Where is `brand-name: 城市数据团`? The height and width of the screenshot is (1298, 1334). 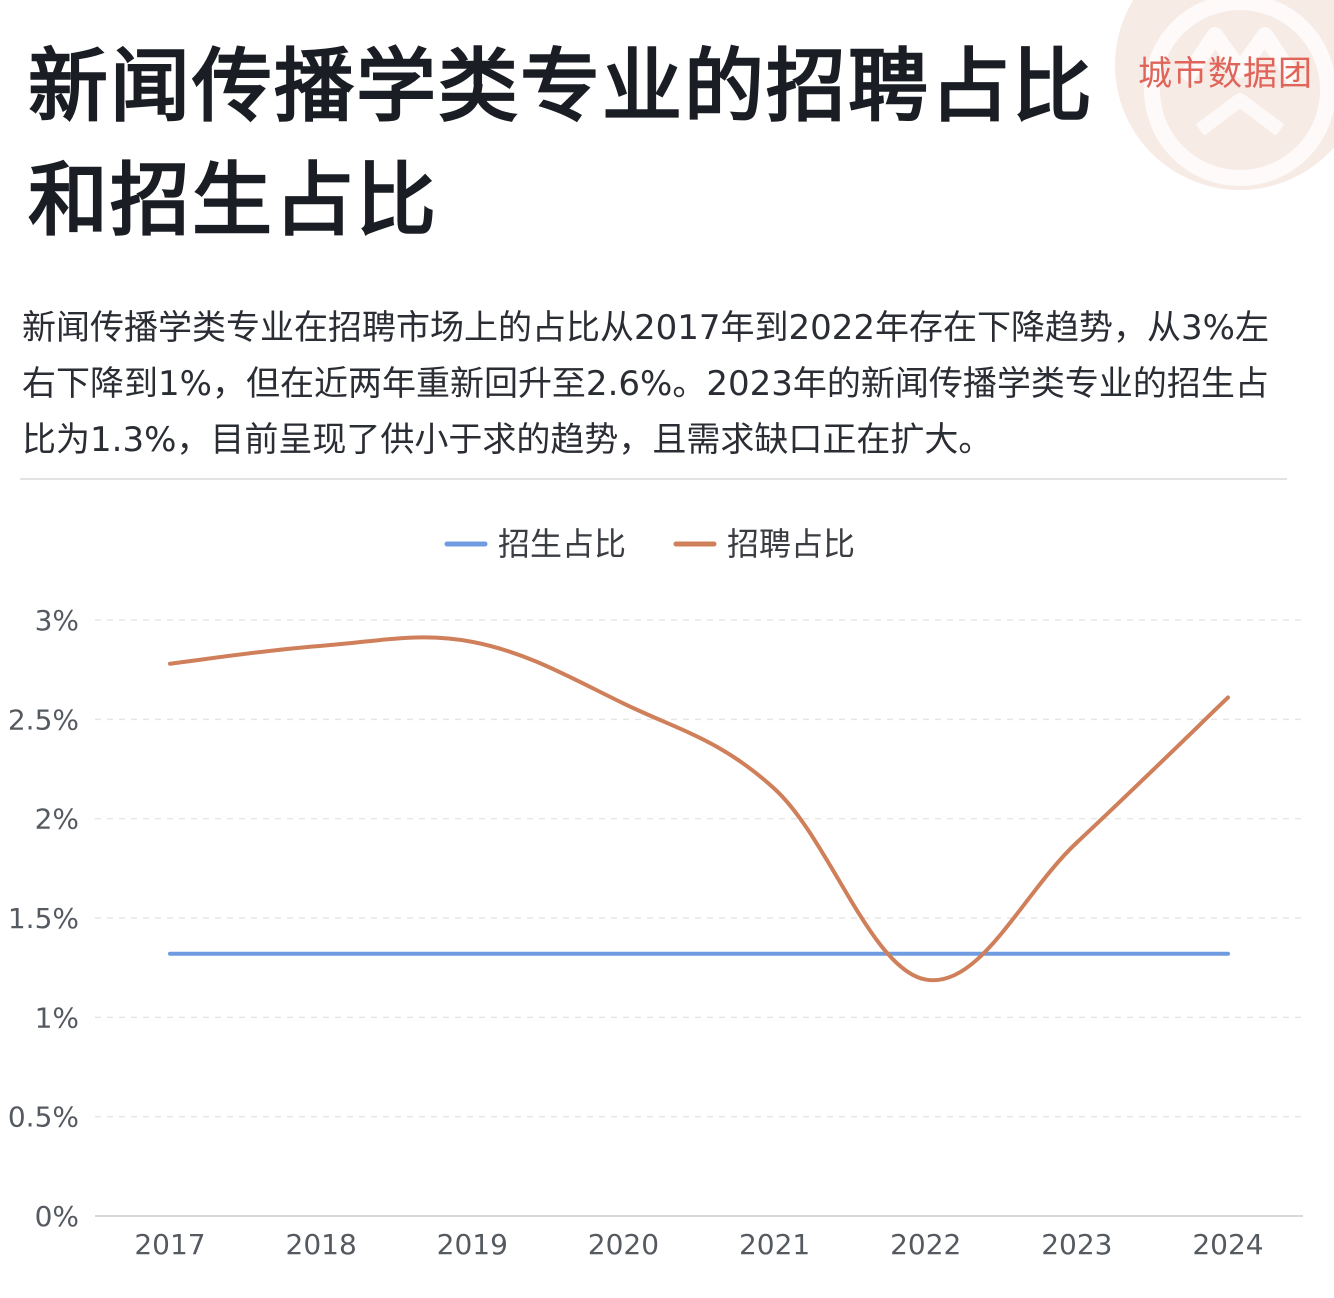
brand-name: 城市数据团 is located at coordinates (1225, 74).